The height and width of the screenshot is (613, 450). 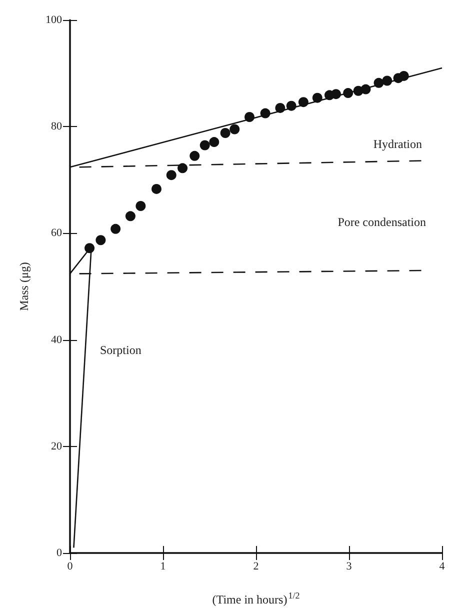 I want to click on y-tick-label: 80, so click(x=56, y=126).